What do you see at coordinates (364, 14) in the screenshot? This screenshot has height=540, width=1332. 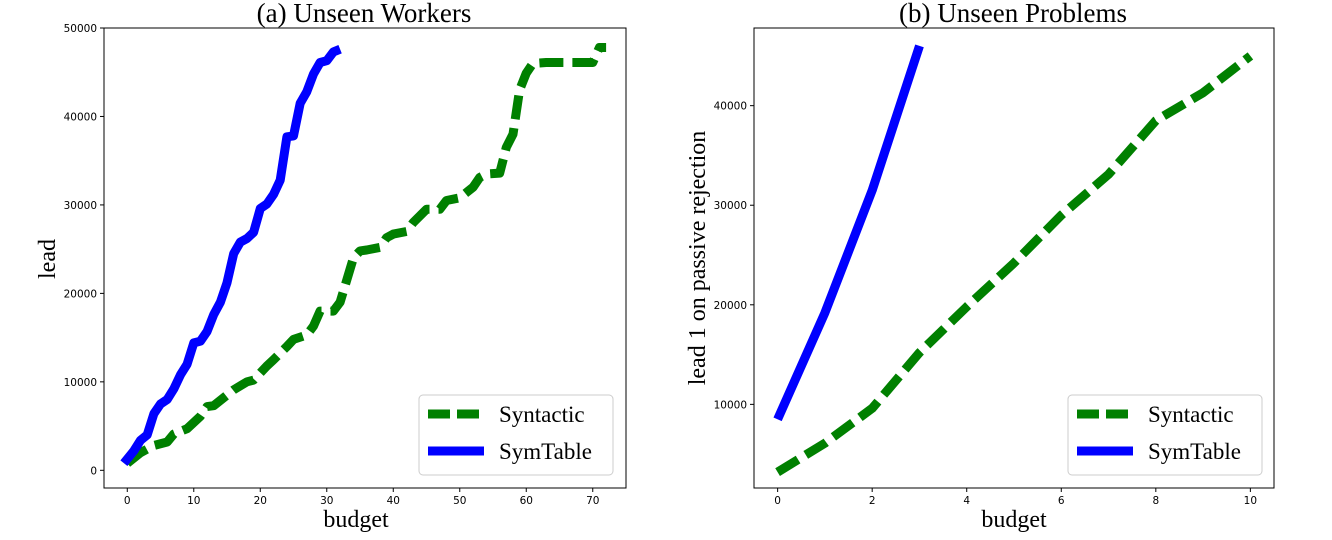 I see `panel-a-title: (a) Unseen Workers` at bounding box center [364, 14].